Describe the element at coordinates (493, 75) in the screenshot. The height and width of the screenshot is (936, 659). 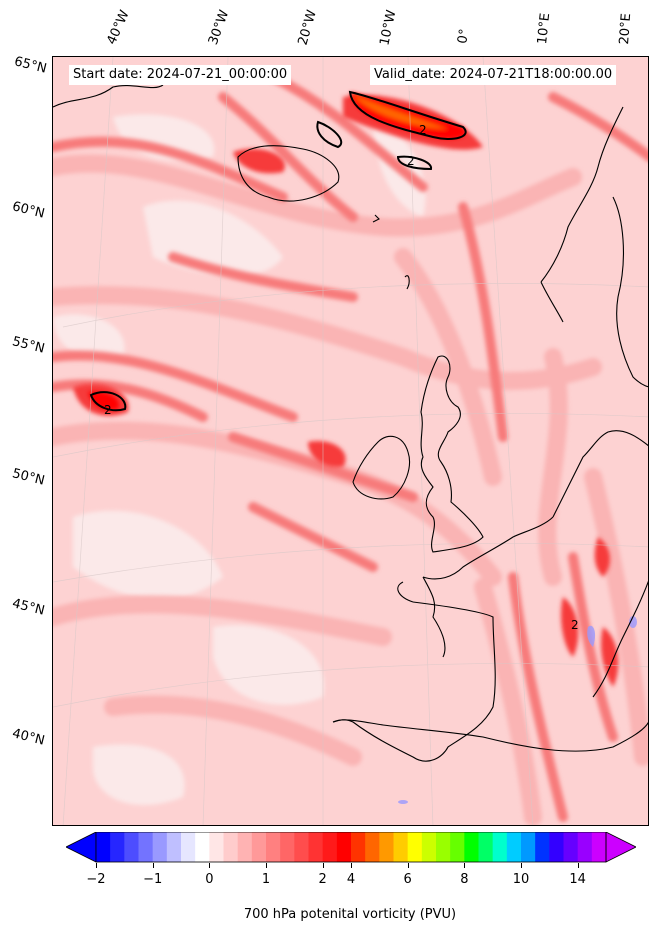
I see `valid-date-label: Valid_date: 2024-07-21T18:00:00.00` at that location.